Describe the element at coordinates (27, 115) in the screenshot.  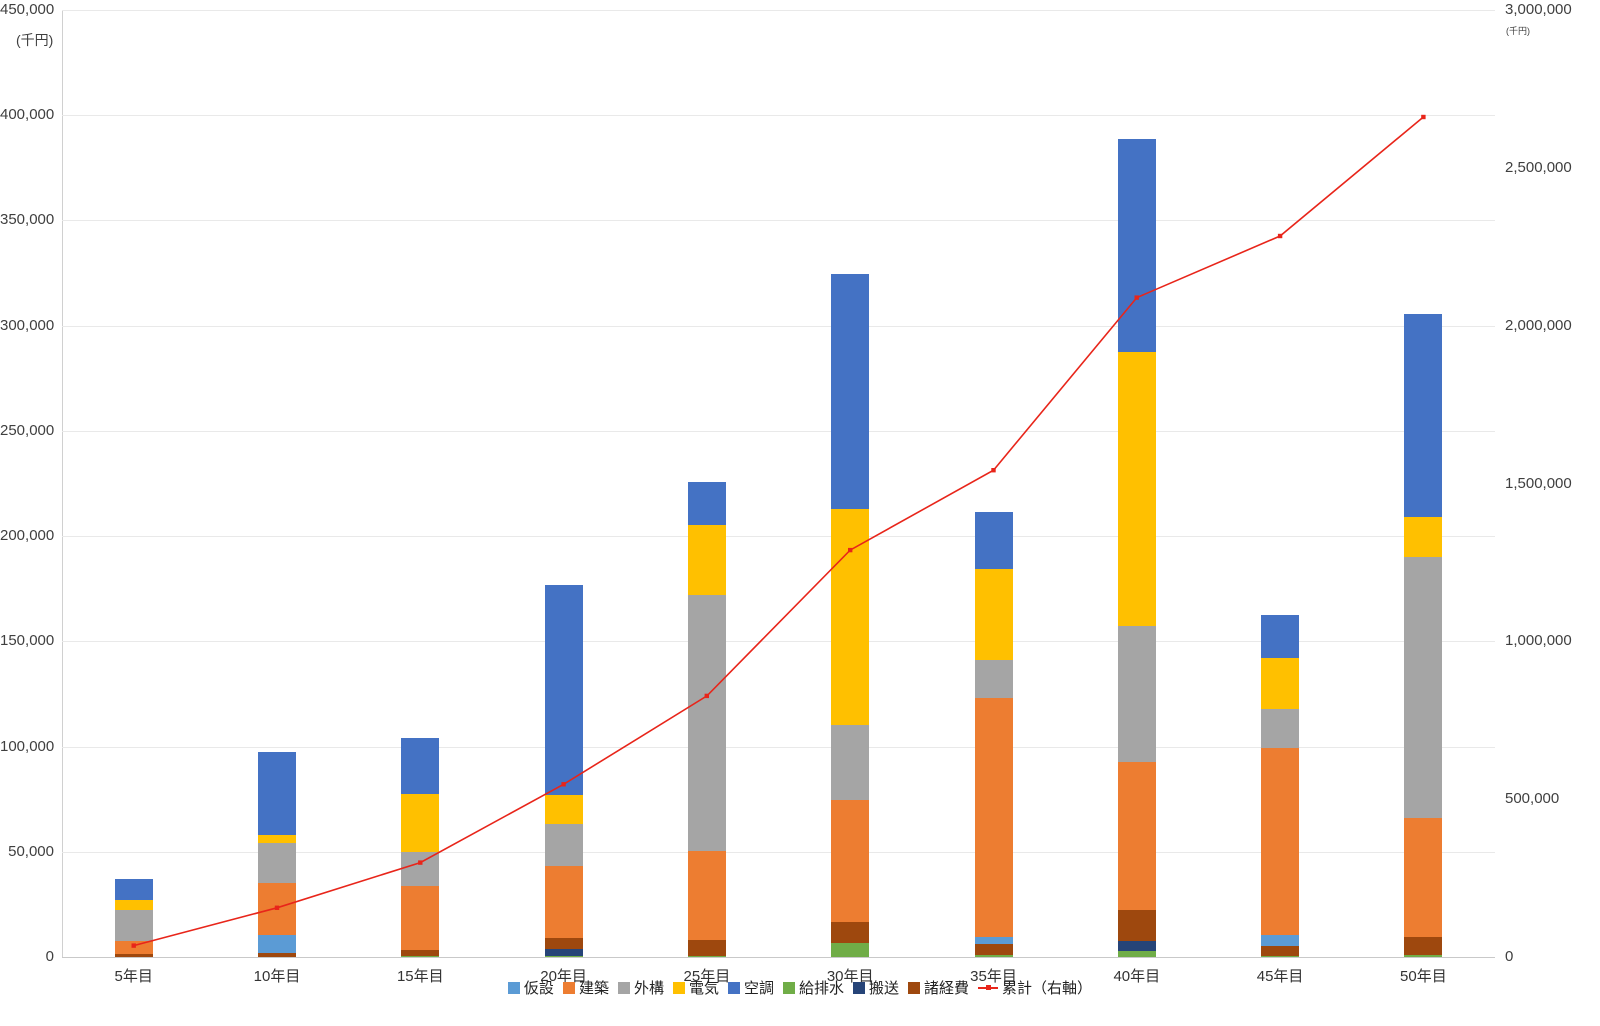
I see `y-axis-tick-label: 400,000` at that location.